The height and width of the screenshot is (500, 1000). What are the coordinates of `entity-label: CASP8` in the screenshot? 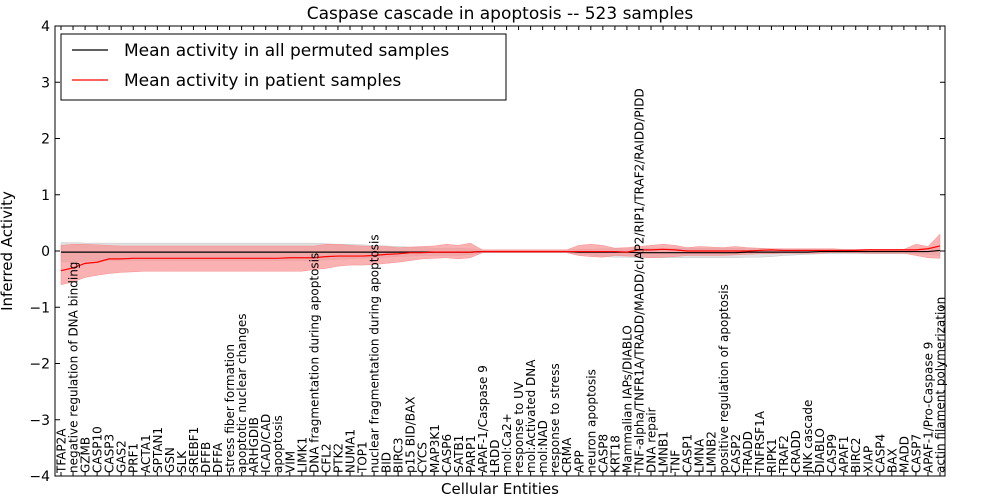 It's located at (603, 453).